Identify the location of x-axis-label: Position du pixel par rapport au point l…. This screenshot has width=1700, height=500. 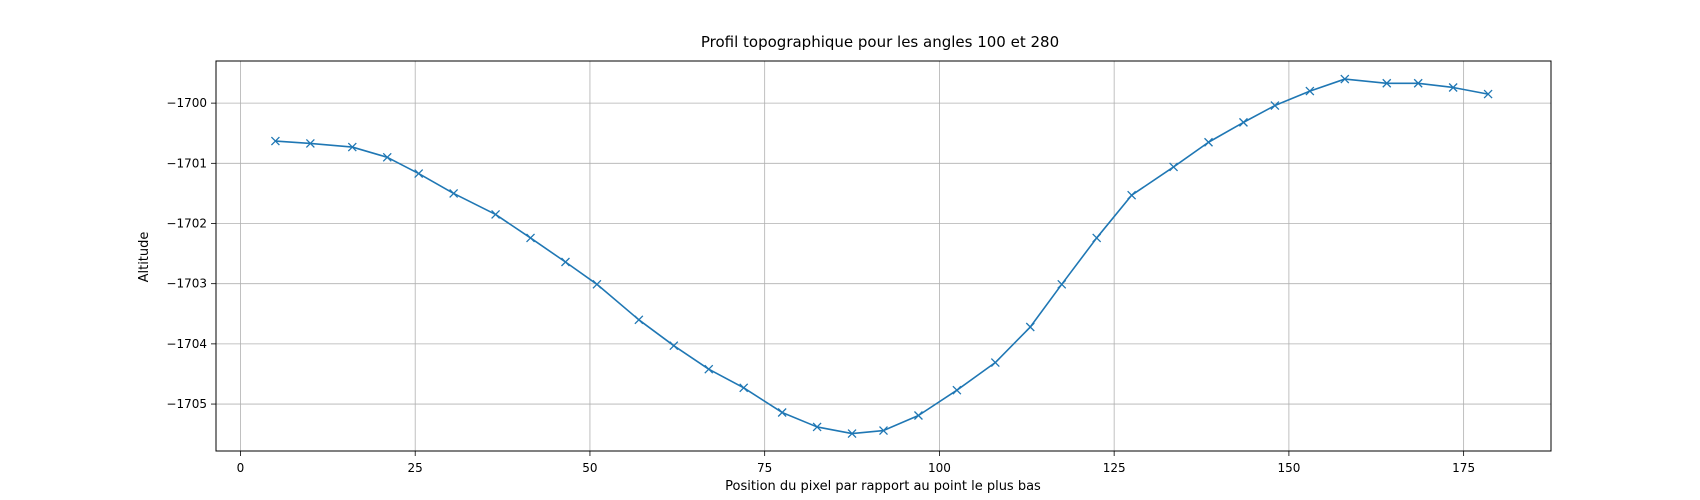
(883, 486).